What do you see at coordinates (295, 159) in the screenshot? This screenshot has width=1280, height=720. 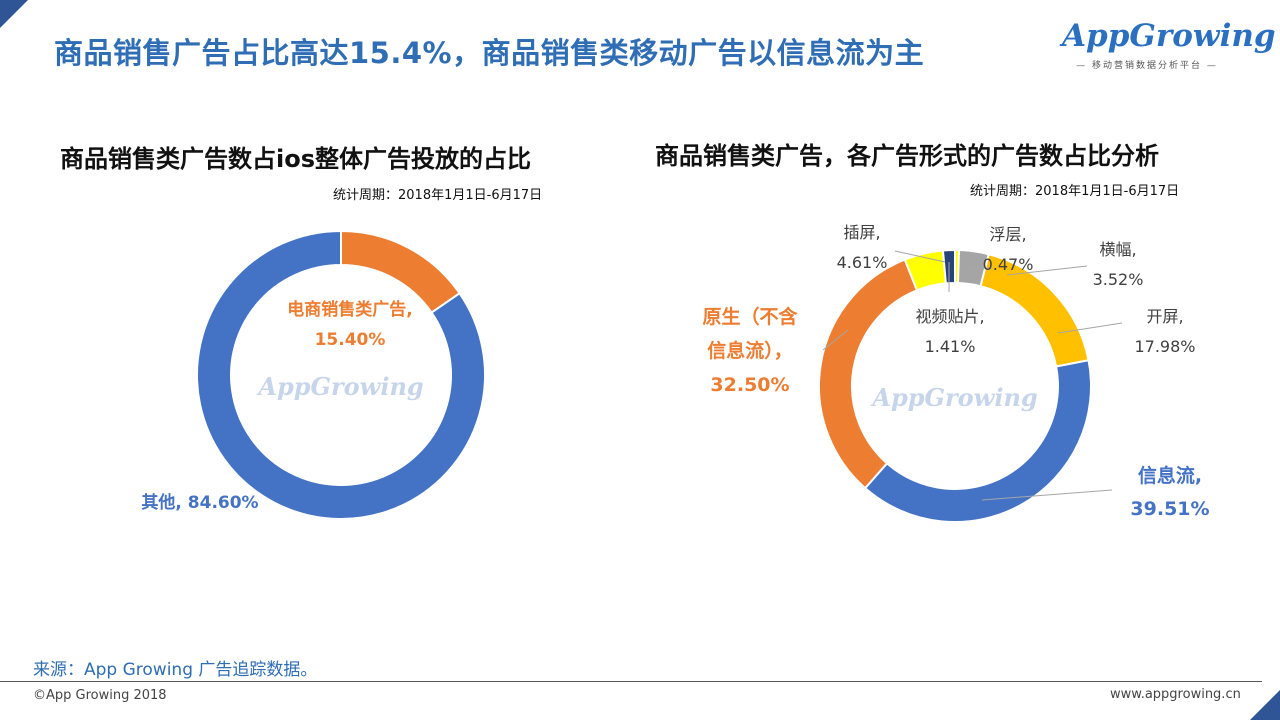 I see `left-chart-title: 商品销售类广告数占ios整体广告投放的占比` at bounding box center [295, 159].